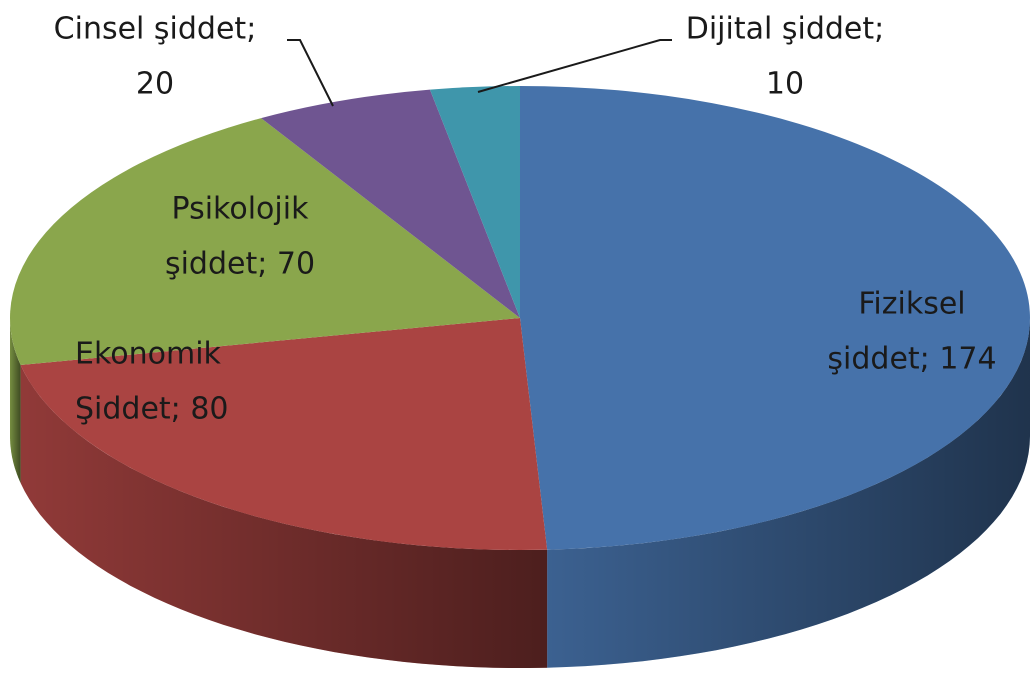  Describe the element at coordinates (240, 264) in the screenshot. I see `data-label-line: şiddet; 70` at that location.